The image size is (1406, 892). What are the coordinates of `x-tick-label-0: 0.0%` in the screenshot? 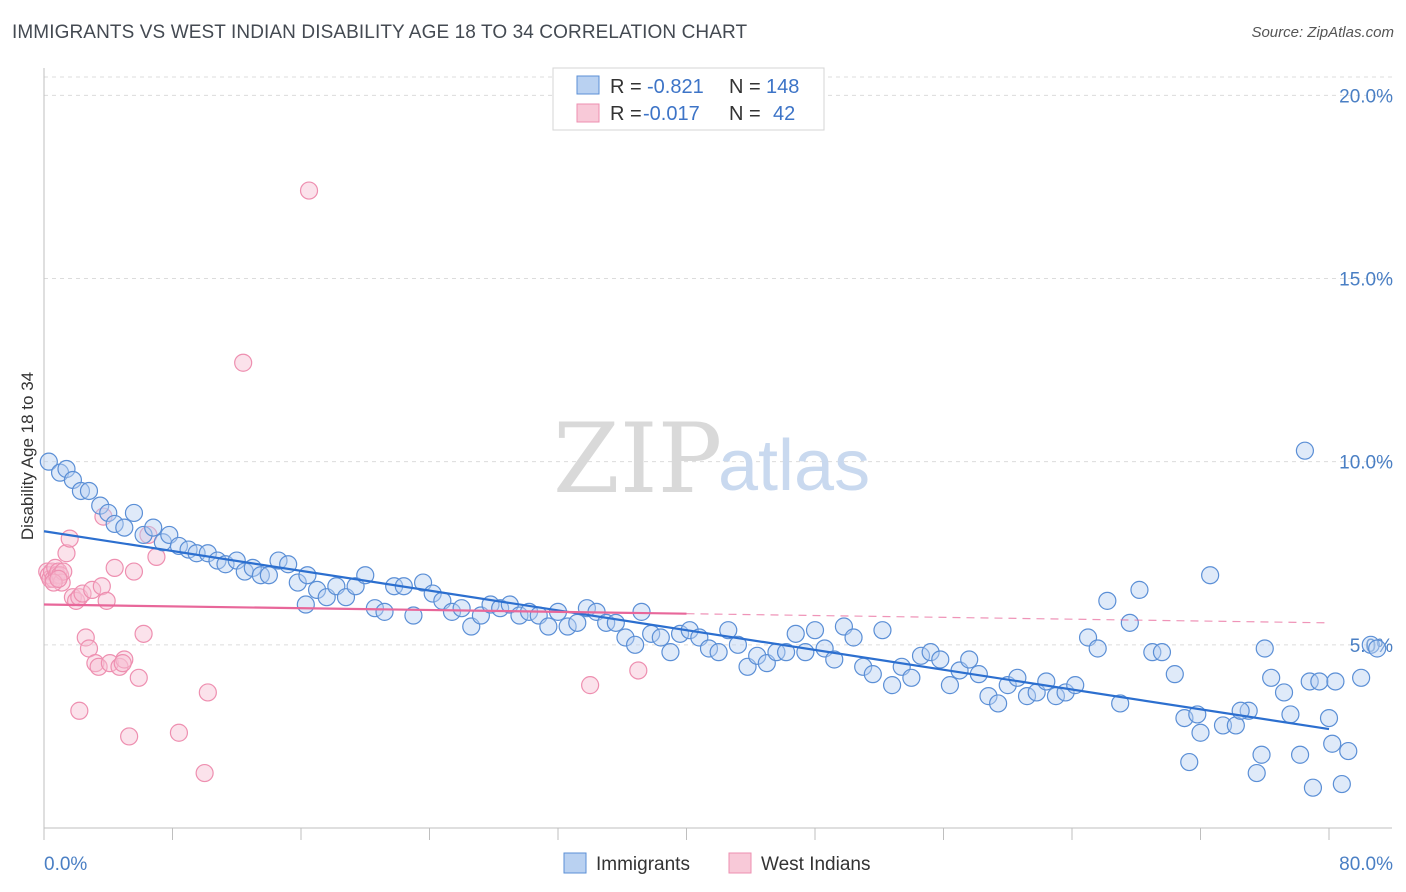 It's located at (65, 864).